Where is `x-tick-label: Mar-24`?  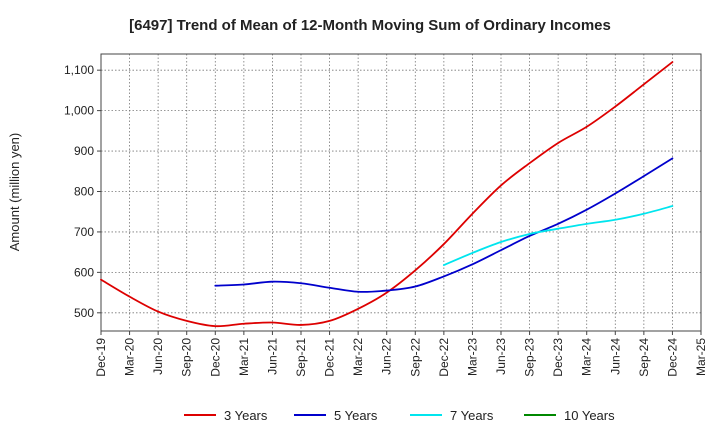
x-tick-label: Mar-24 is located at coordinates (587, 357).